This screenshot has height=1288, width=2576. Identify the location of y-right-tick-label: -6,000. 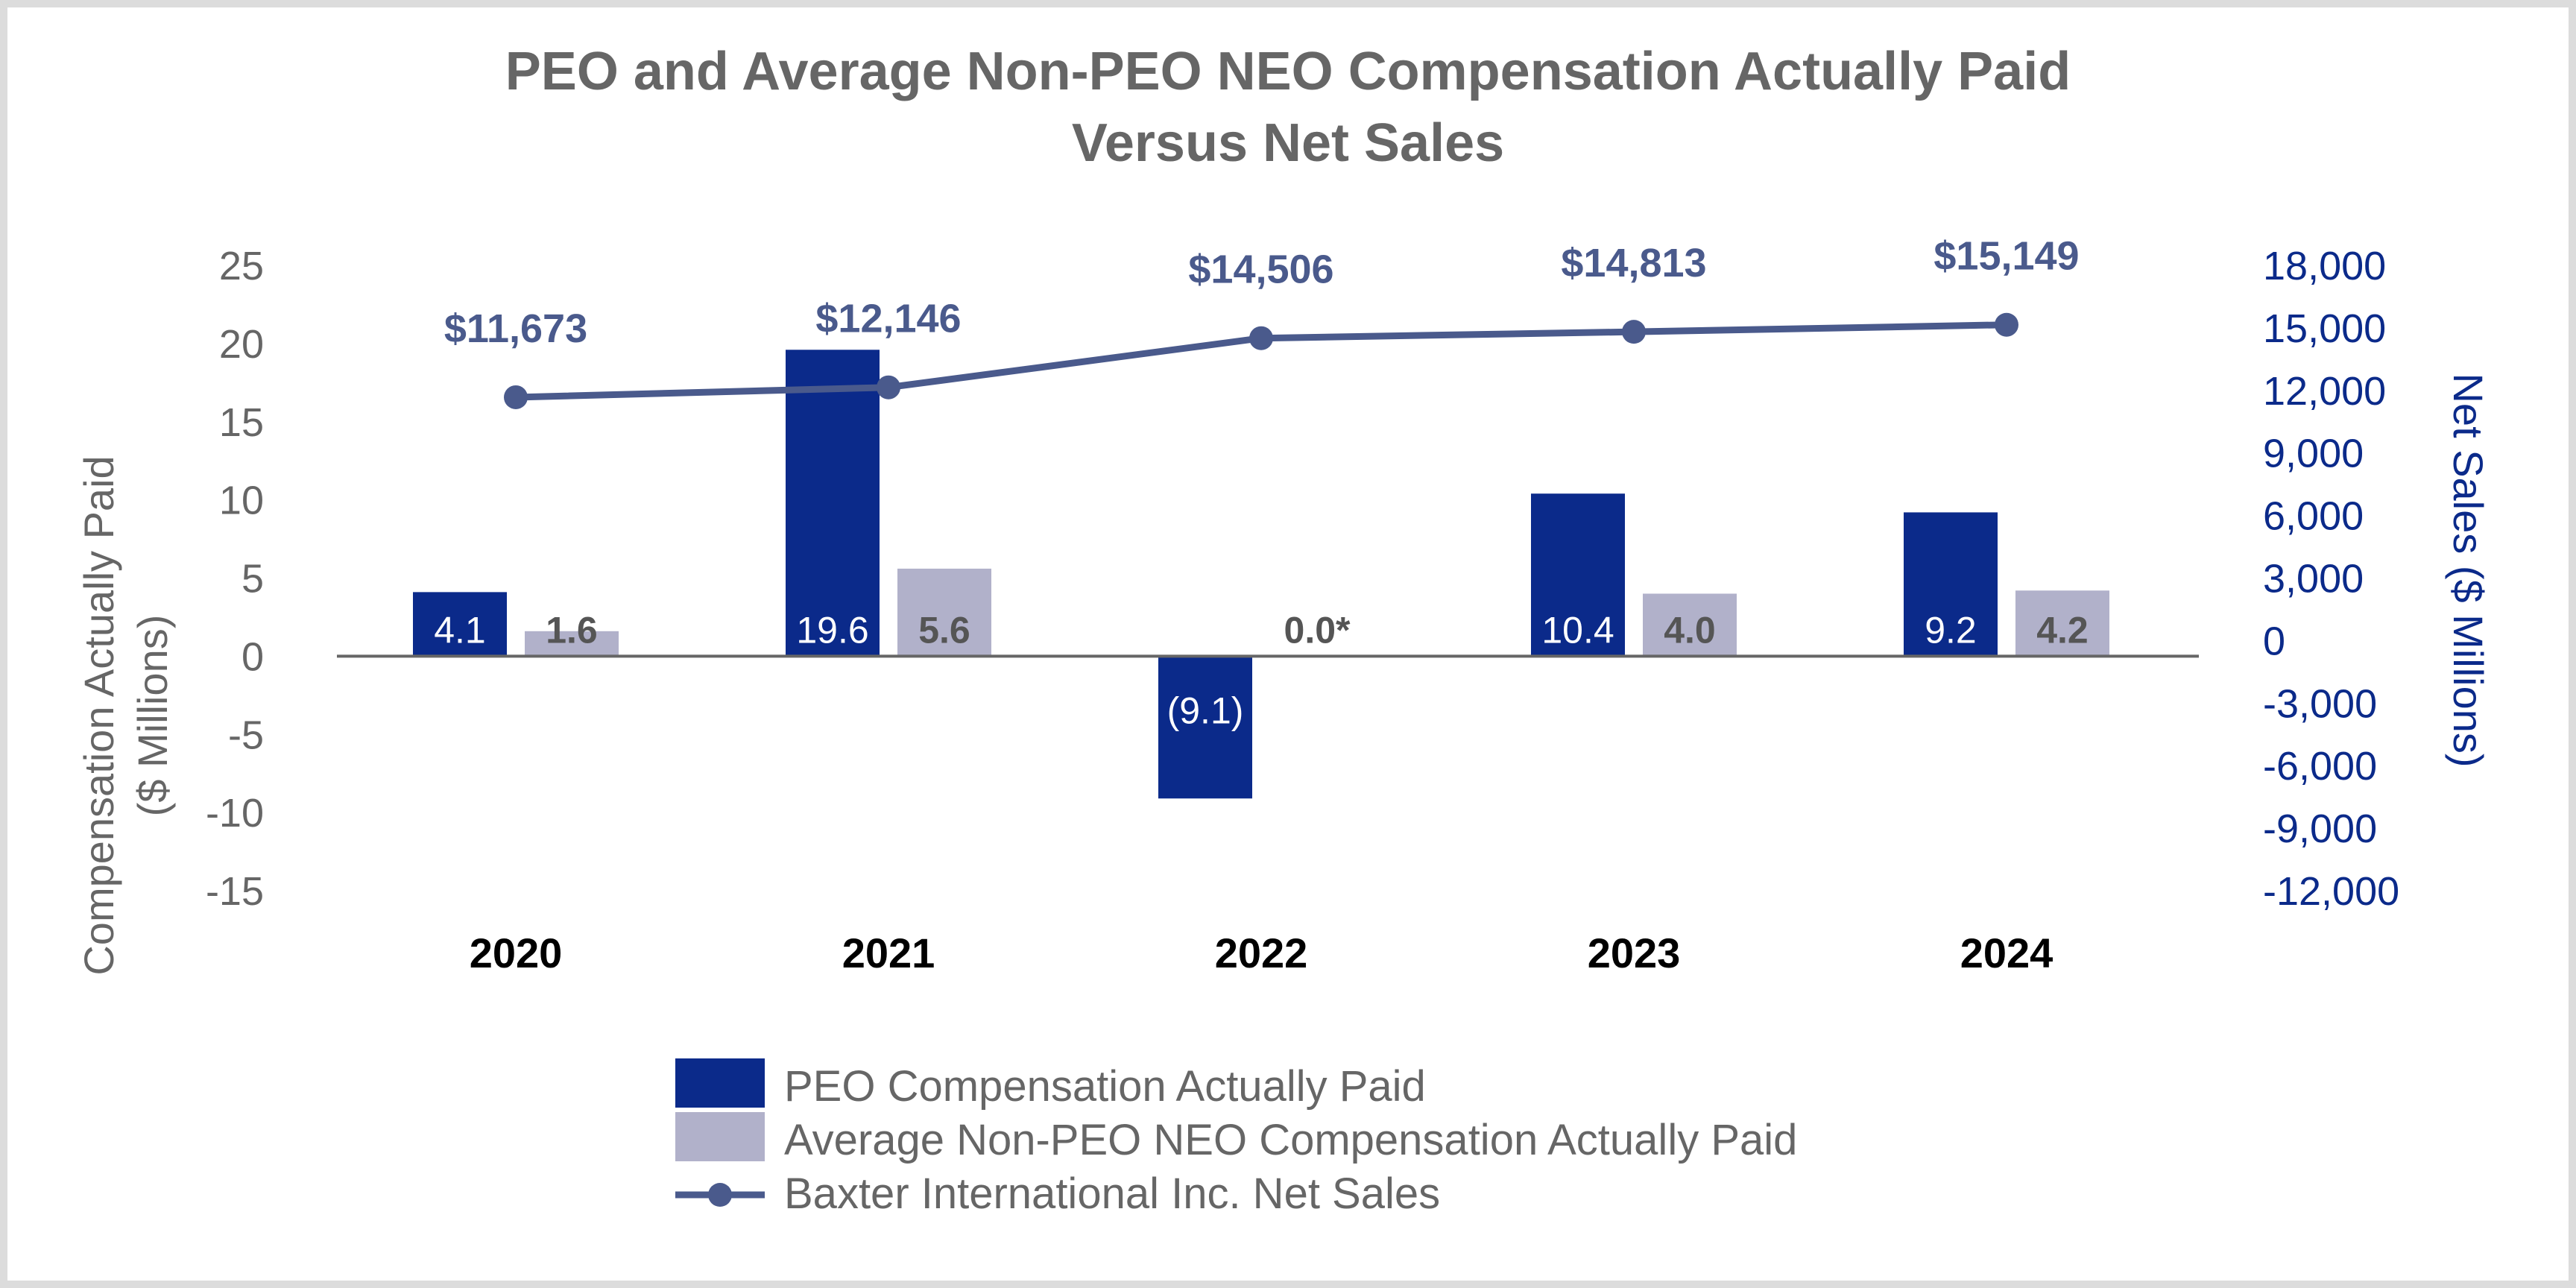
(2320, 766).